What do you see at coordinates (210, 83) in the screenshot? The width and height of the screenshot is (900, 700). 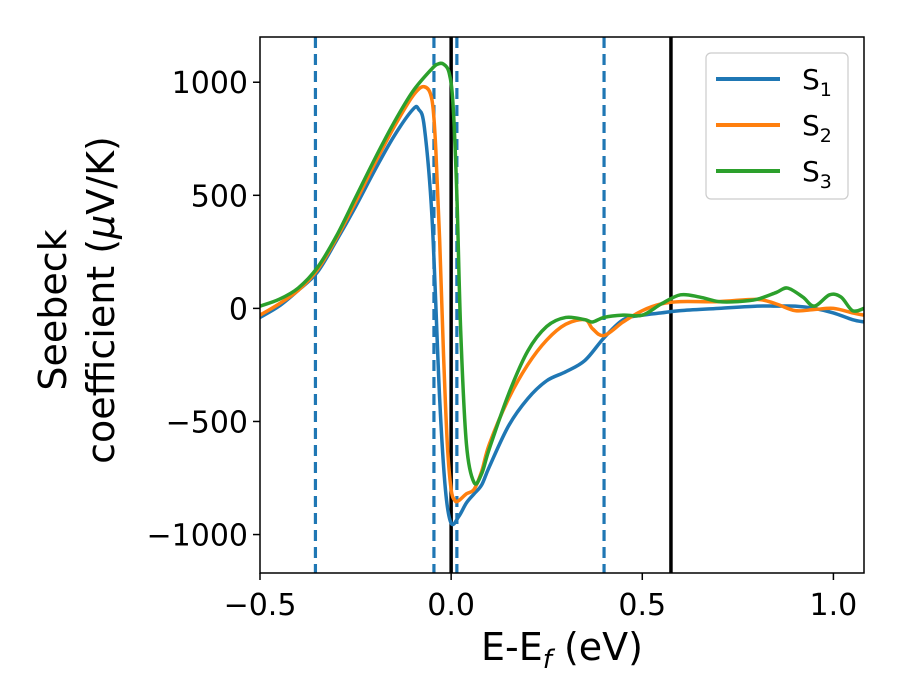 I see `y-tick-label: 1000` at bounding box center [210, 83].